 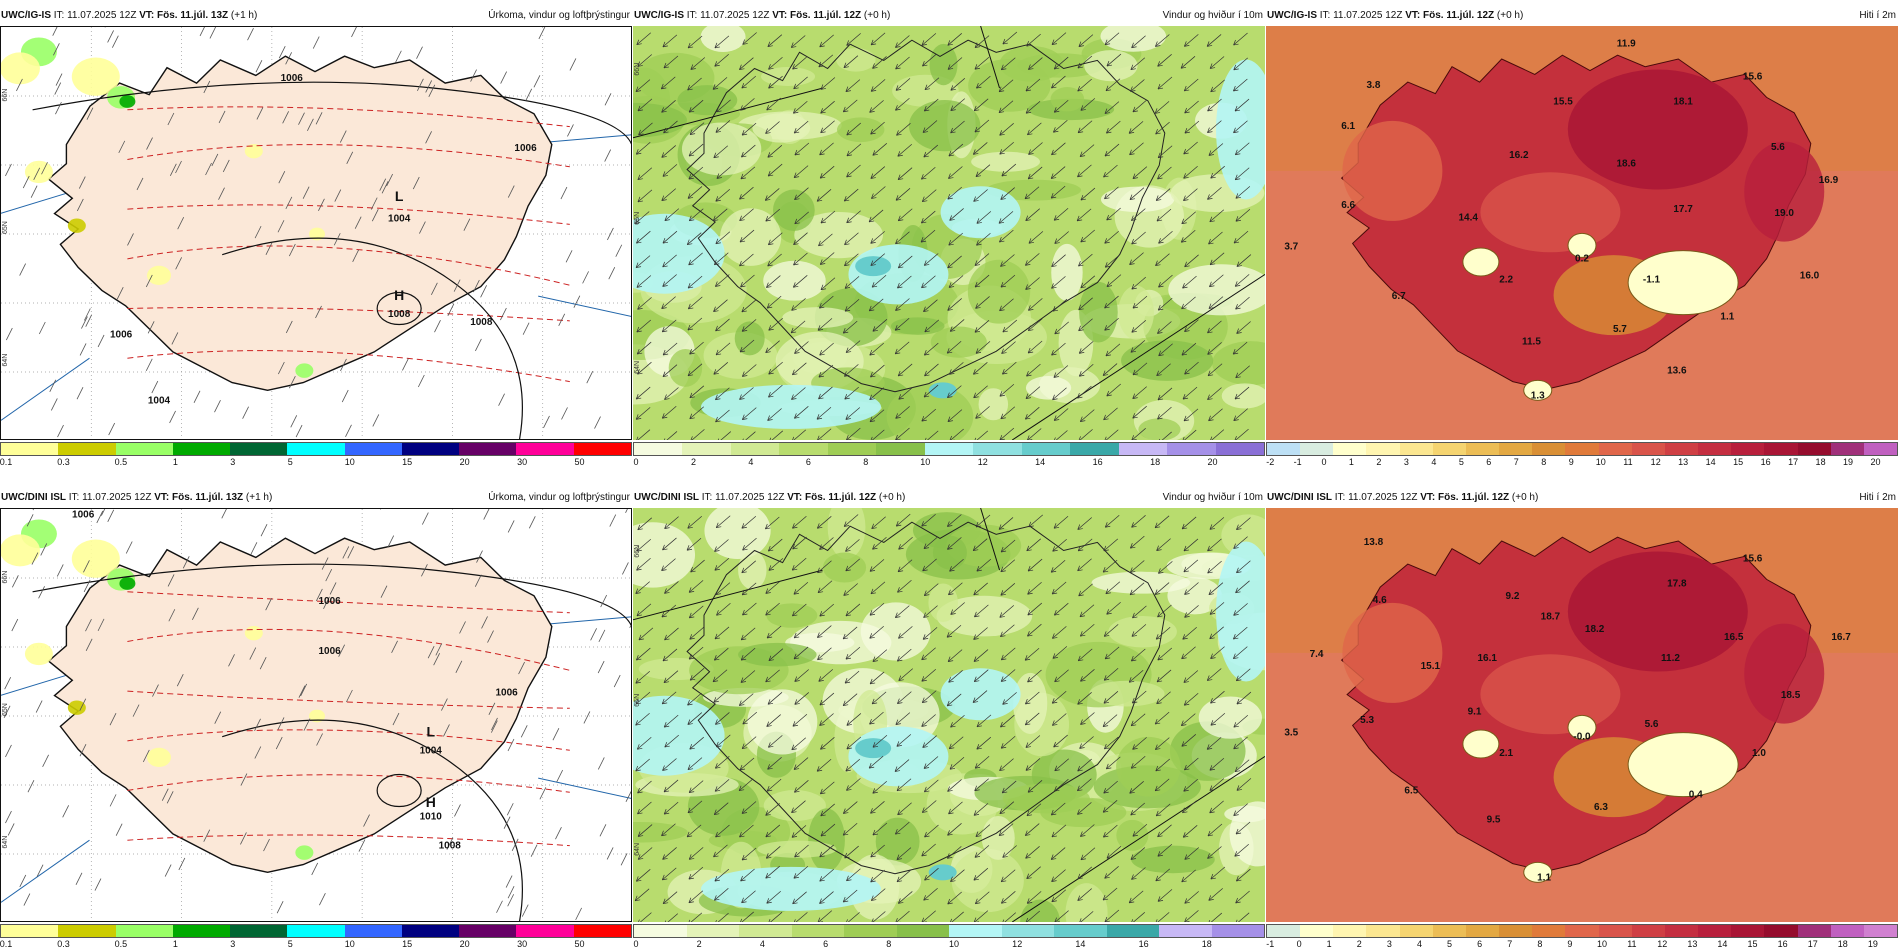 I want to click on colorbar-tick-label: 6, so click(x=826, y=944).